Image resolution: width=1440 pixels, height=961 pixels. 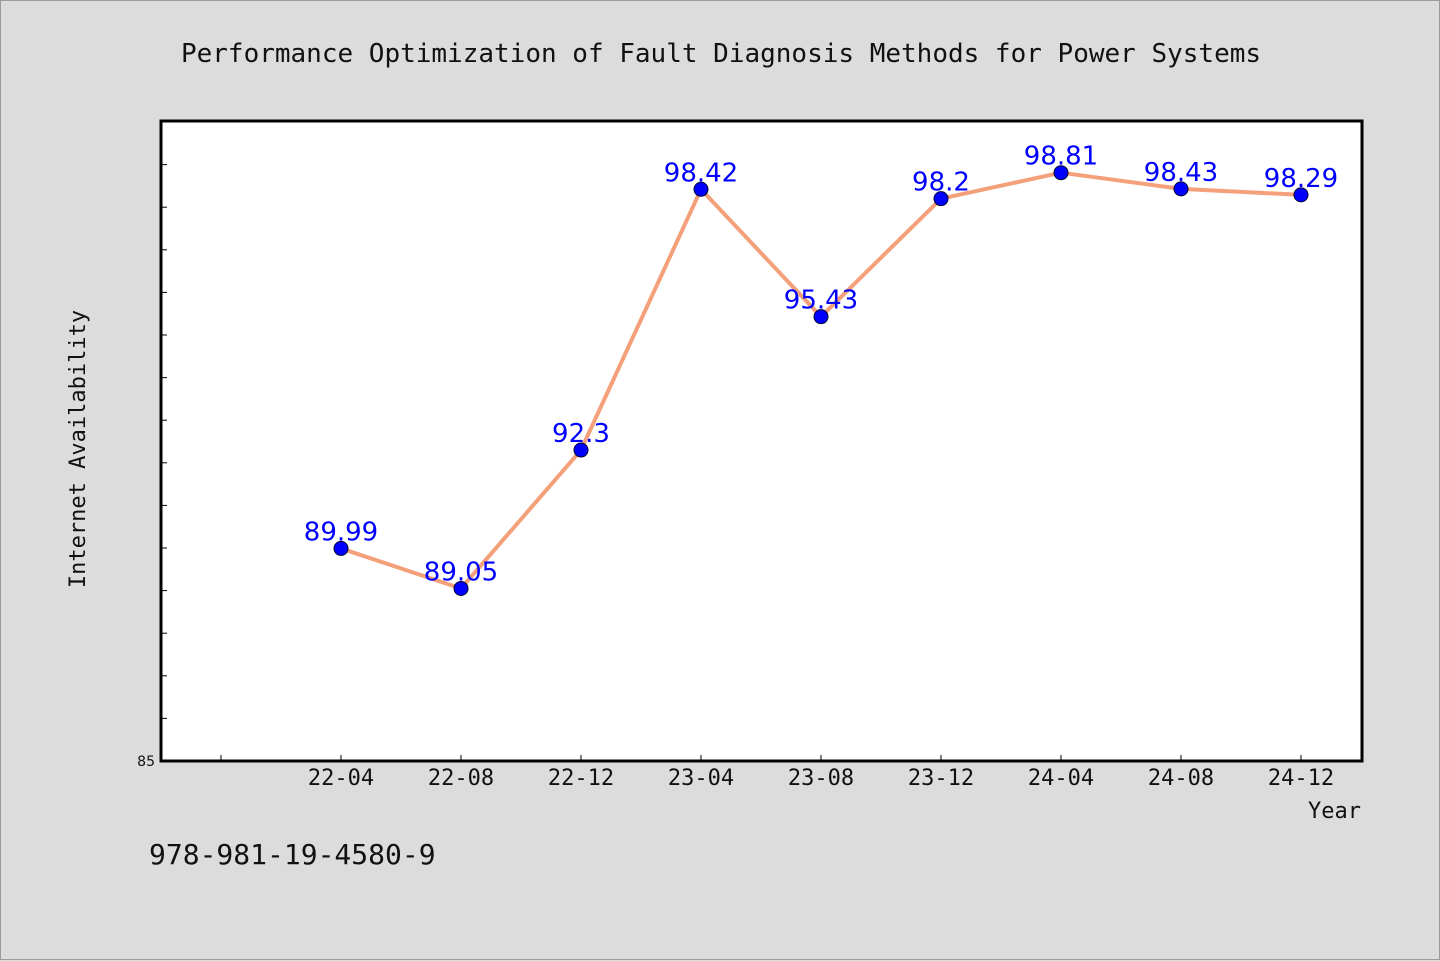 What do you see at coordinates (461, 778) in the screenshot?
I see `x-tick-label: 22-08` at bounding box center [461, 778].